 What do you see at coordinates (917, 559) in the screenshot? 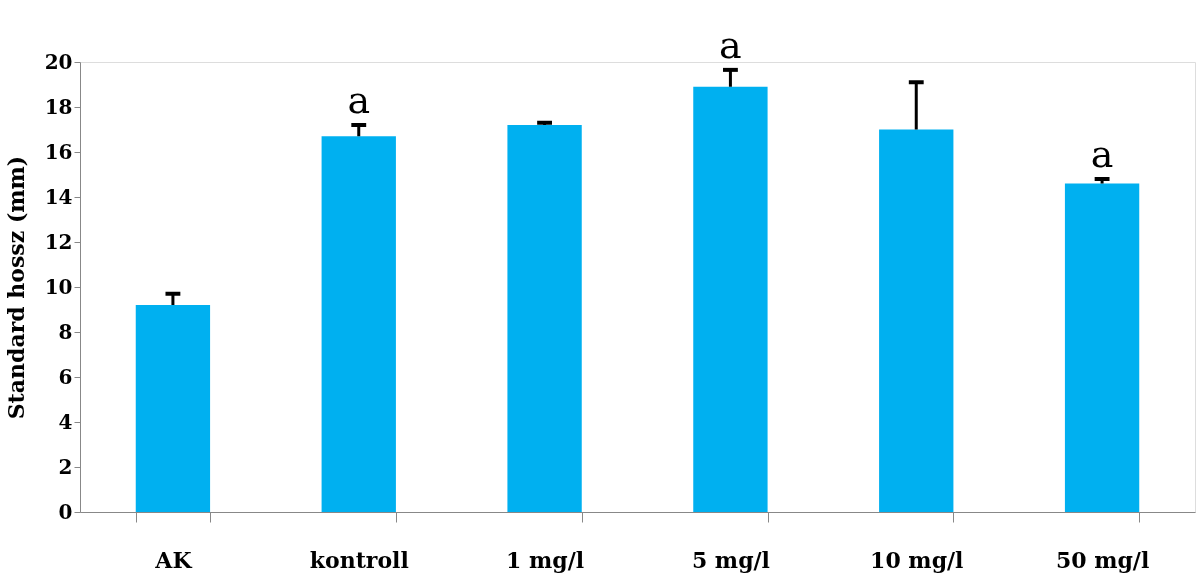
I see `x-tick-label: 10 mg/l` at bounding box center [917, 559].